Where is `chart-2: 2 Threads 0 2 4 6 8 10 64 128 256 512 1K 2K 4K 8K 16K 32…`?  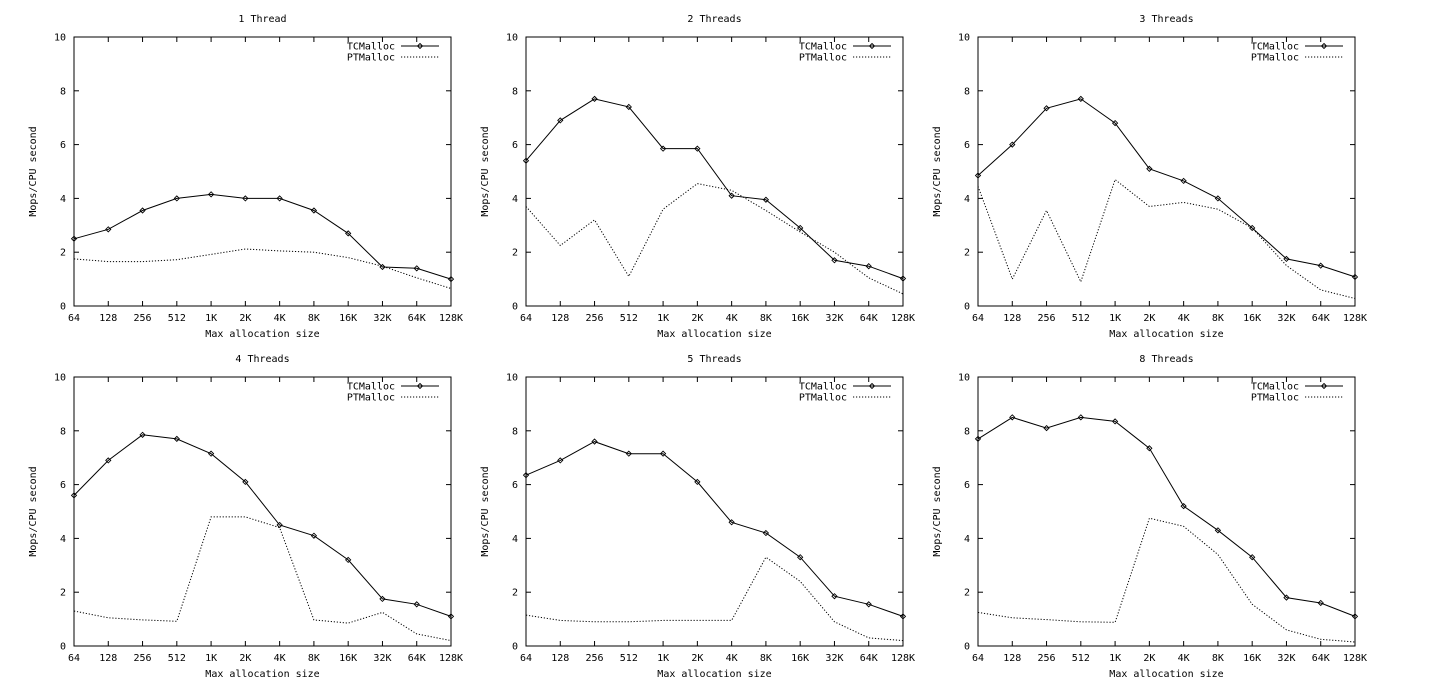
chart-2: 2 Threads 0 2 4 6 8 10 64 128 256 512 1K 2K 4K 8K 16K 32… is located at coordinates (697, 177).